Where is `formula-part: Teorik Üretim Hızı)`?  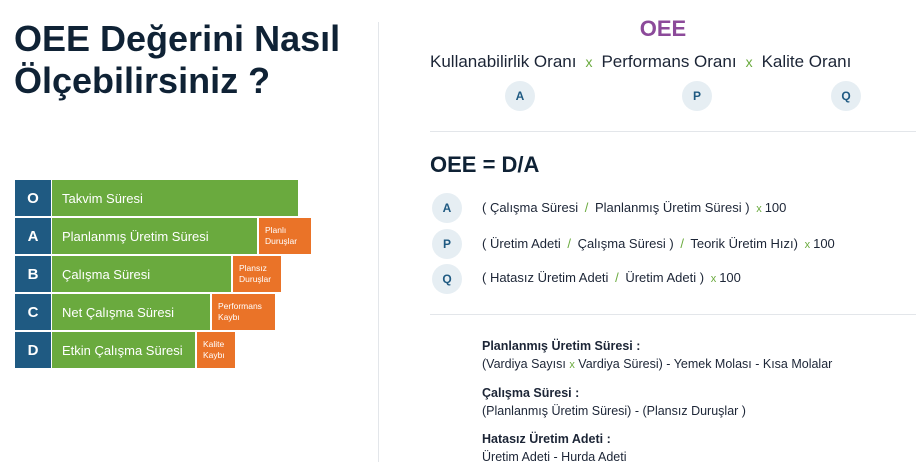
formula-part: Teorik Üretim Hızı) is located at coordinates (744, 243).